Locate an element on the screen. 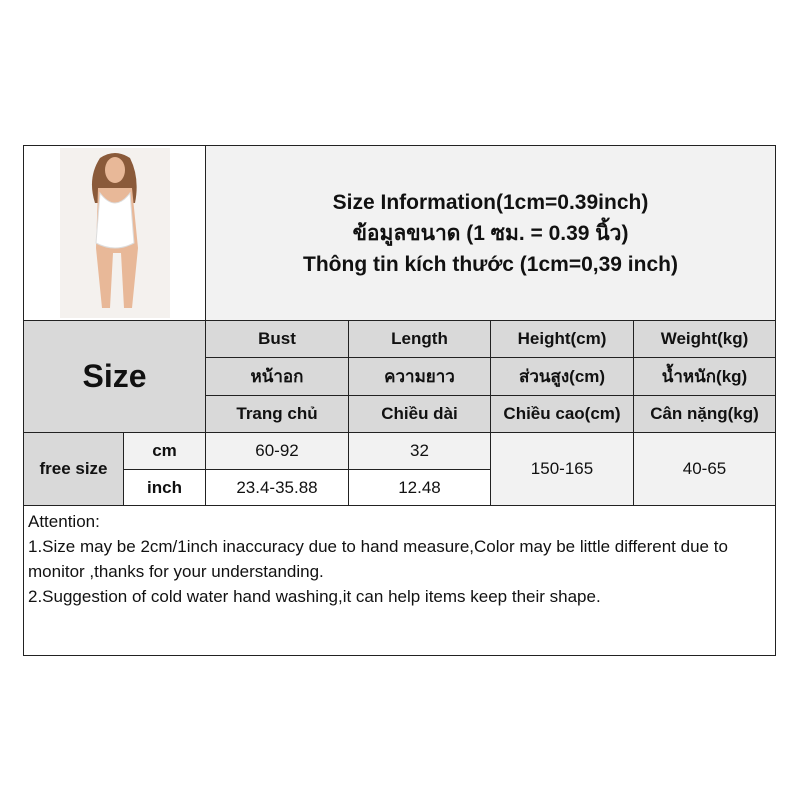 Image resolution: width=800 pixels, height=800 pixels. unit-inch: inch is located at coordinates (164, 487).